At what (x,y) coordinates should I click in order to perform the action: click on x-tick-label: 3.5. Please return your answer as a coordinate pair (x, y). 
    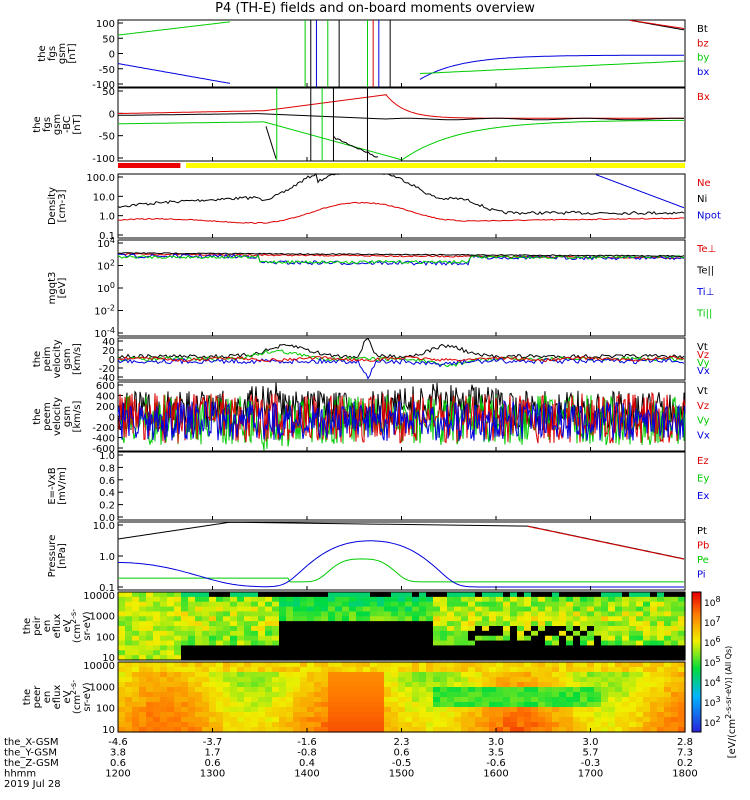
    Looking at the image, I should click on (496, 753).